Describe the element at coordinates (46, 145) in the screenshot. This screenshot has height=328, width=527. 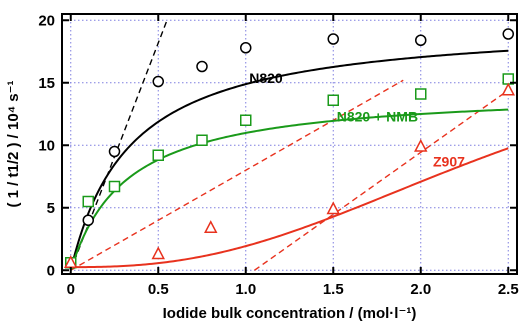
I see `y-tick-label: 10` at that location.